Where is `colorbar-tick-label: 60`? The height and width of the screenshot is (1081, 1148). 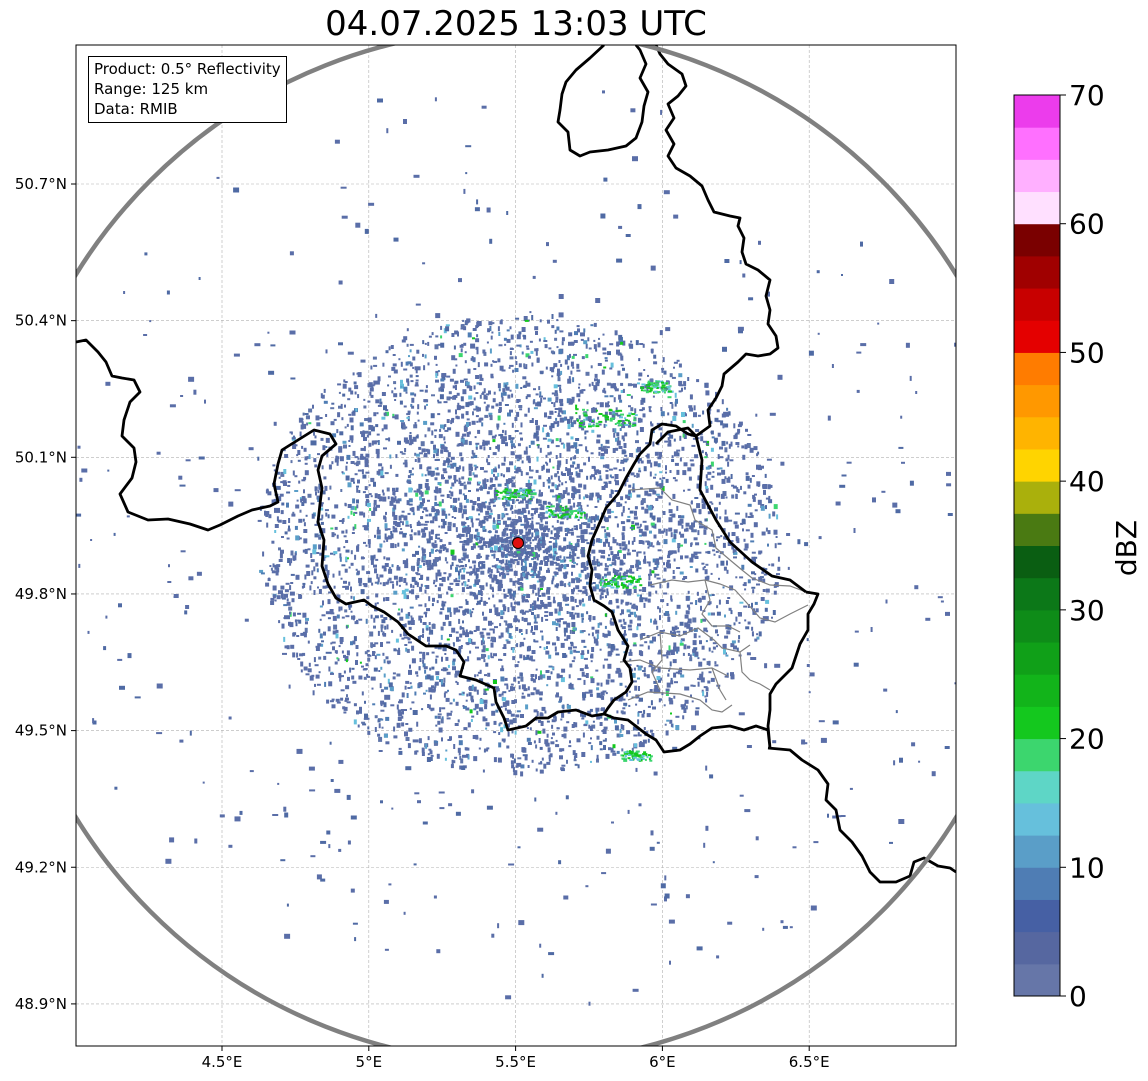
colorbar-tick-label: 60 is located at coordinates (1087, 224).